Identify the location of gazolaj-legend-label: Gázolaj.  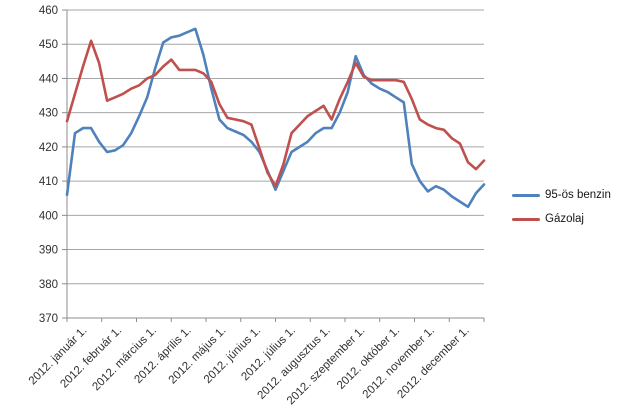
(564, 219).